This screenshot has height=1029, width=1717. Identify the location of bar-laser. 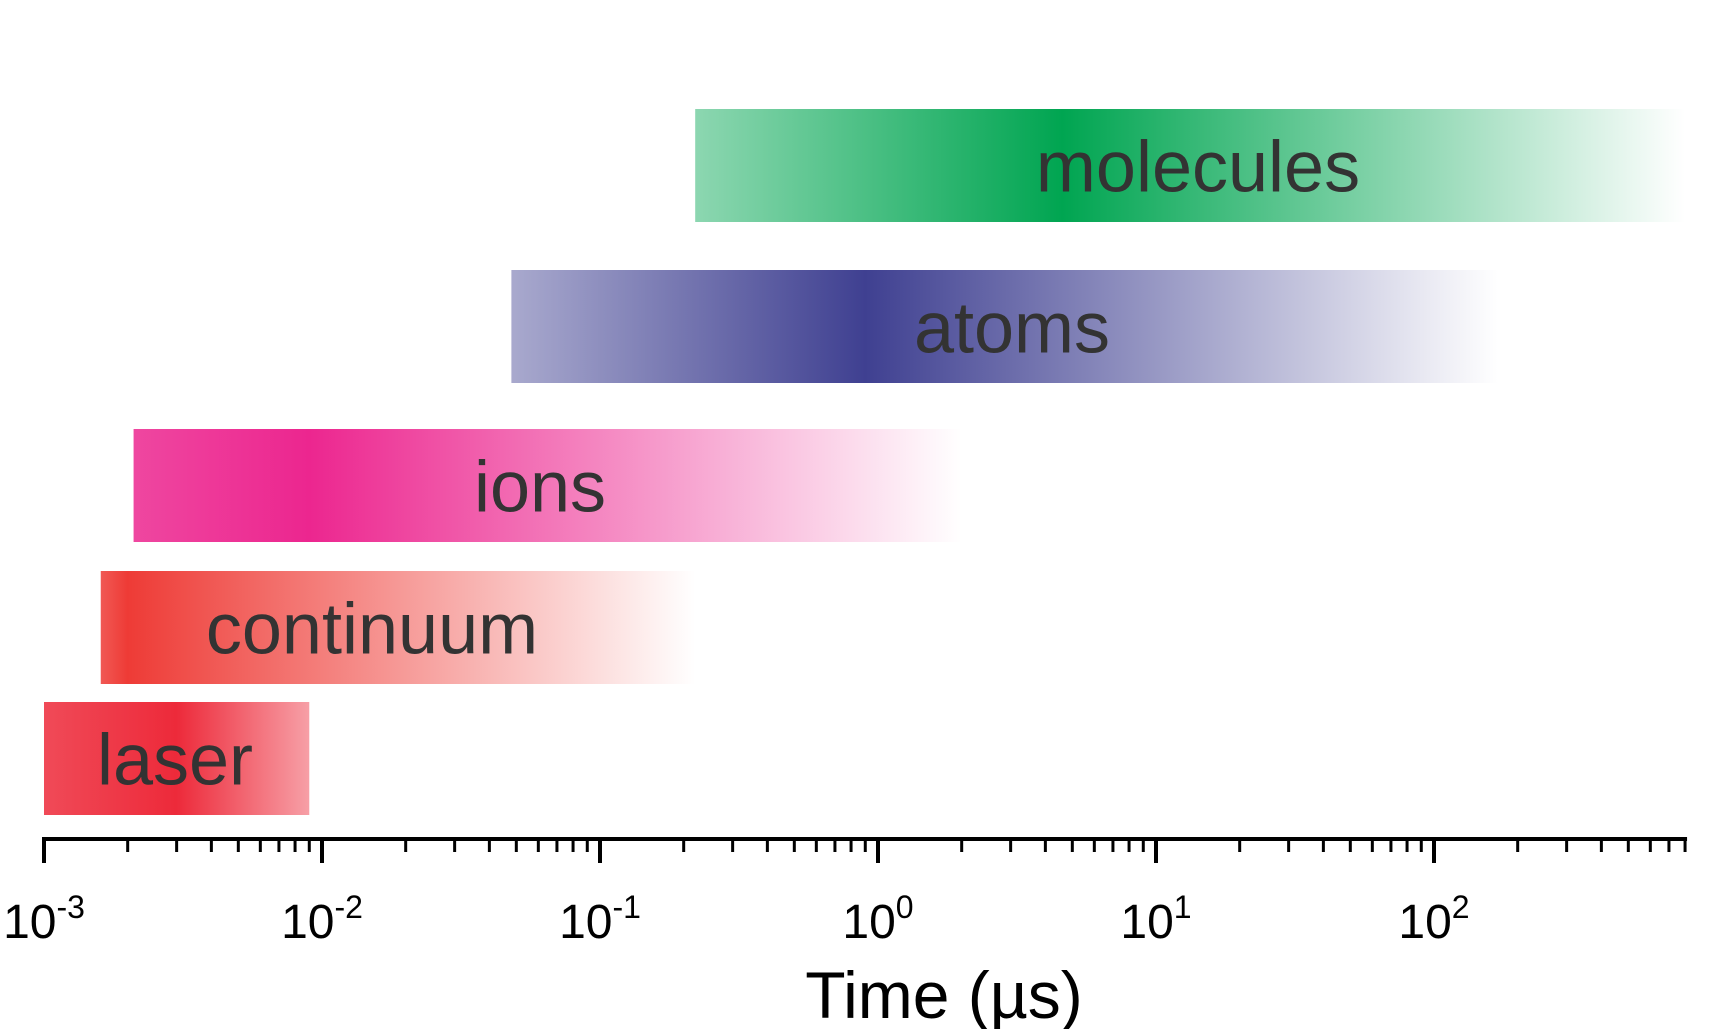
(177, 758).